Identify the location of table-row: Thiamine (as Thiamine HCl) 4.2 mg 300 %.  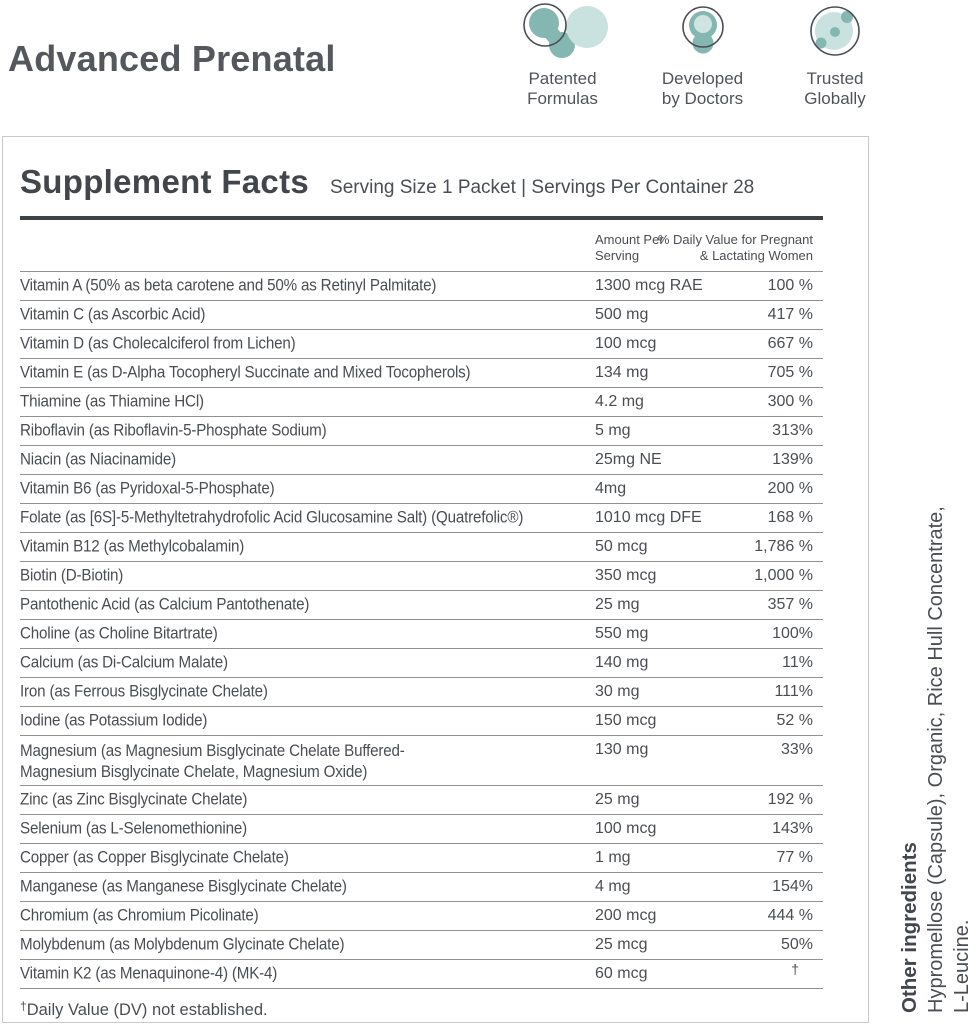
(421, 402).